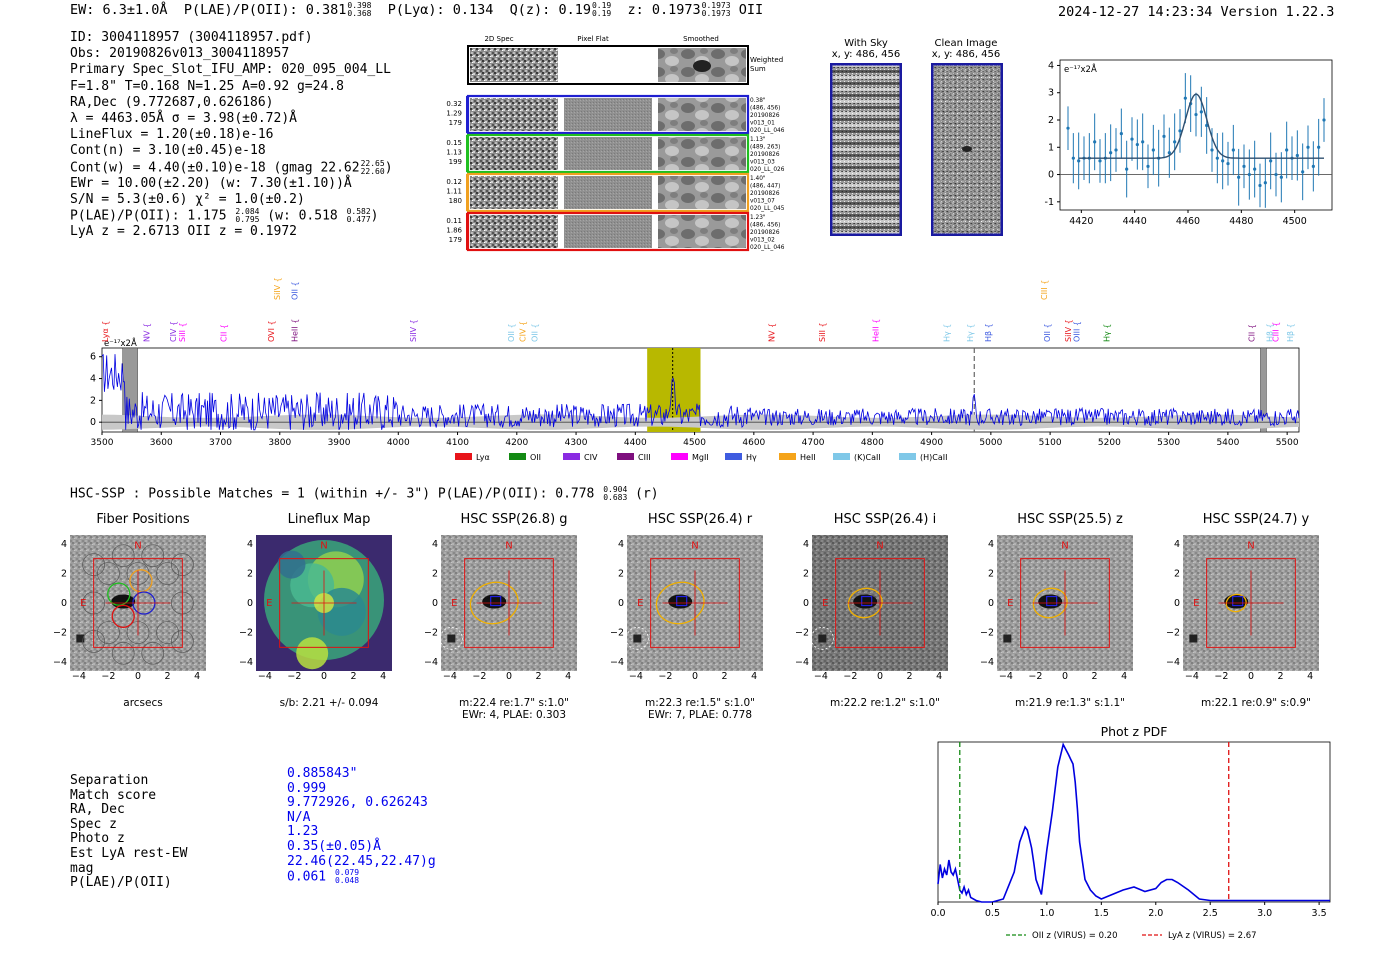 This screenshot has height=953, width=1400. I want to click on photz-legend-label: OII z (VIRUS) = 0.20, so click(1075, 936).